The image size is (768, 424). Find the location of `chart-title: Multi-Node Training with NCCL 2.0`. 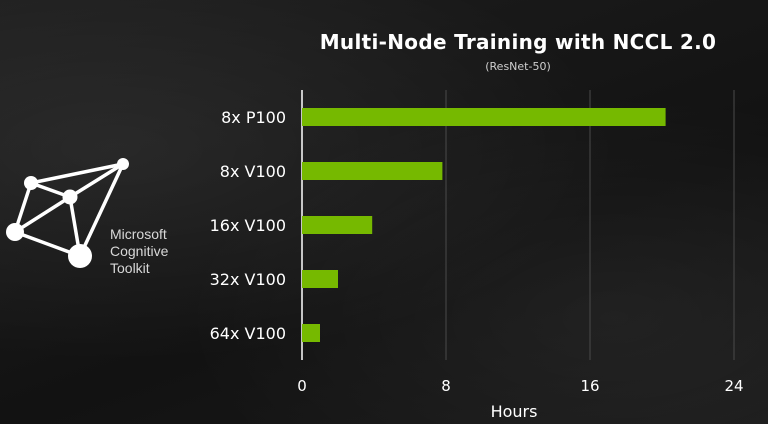

chart-title: Multi-Node Training with NCCL 2.0 is located at coordinates (518, 42).